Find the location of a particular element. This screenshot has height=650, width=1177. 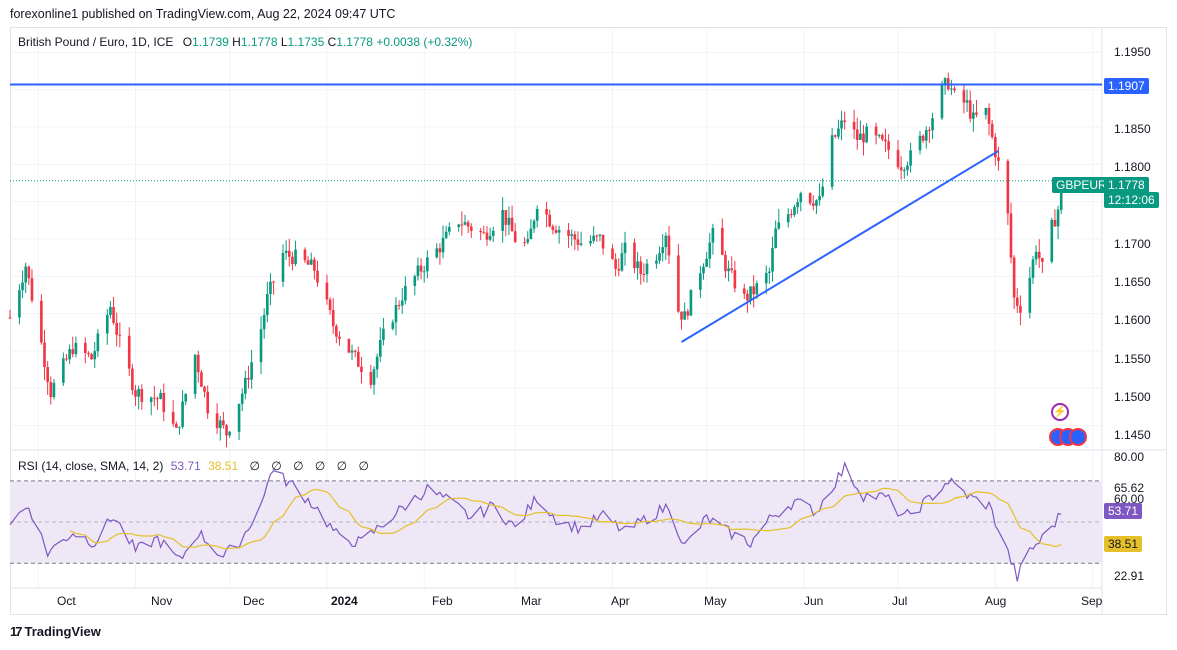

event-flag-icon is located at coordinates (1078, 437).